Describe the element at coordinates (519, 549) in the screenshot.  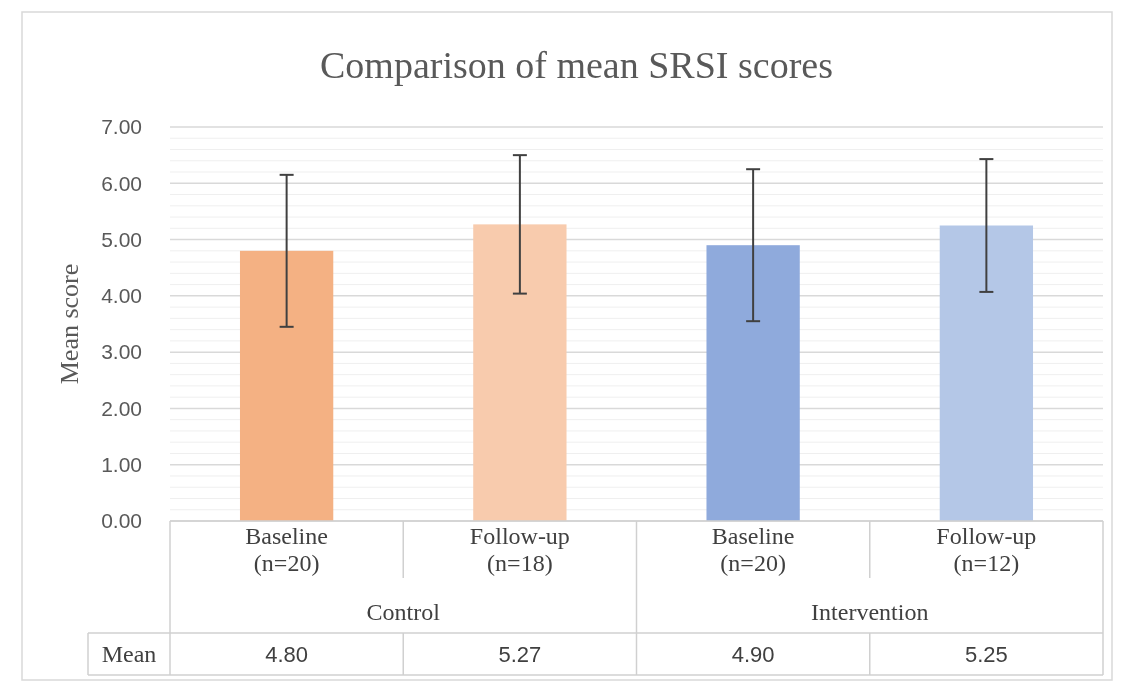
I see `x-tick-label: Follow-up (n=18)` at that location.